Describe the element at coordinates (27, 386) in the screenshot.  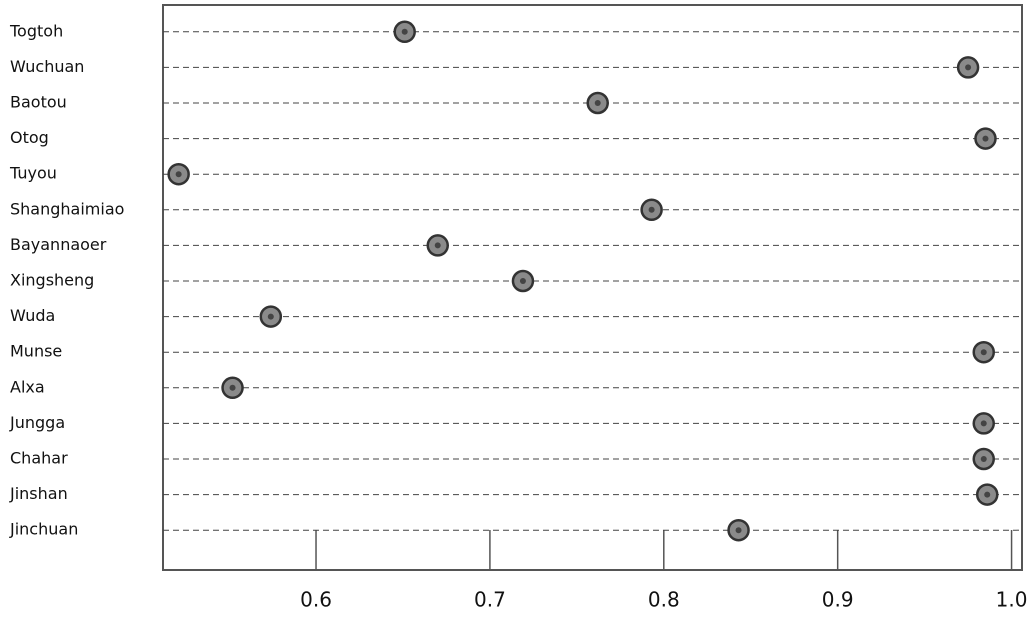
I see `category-label: Alxa` at that location.